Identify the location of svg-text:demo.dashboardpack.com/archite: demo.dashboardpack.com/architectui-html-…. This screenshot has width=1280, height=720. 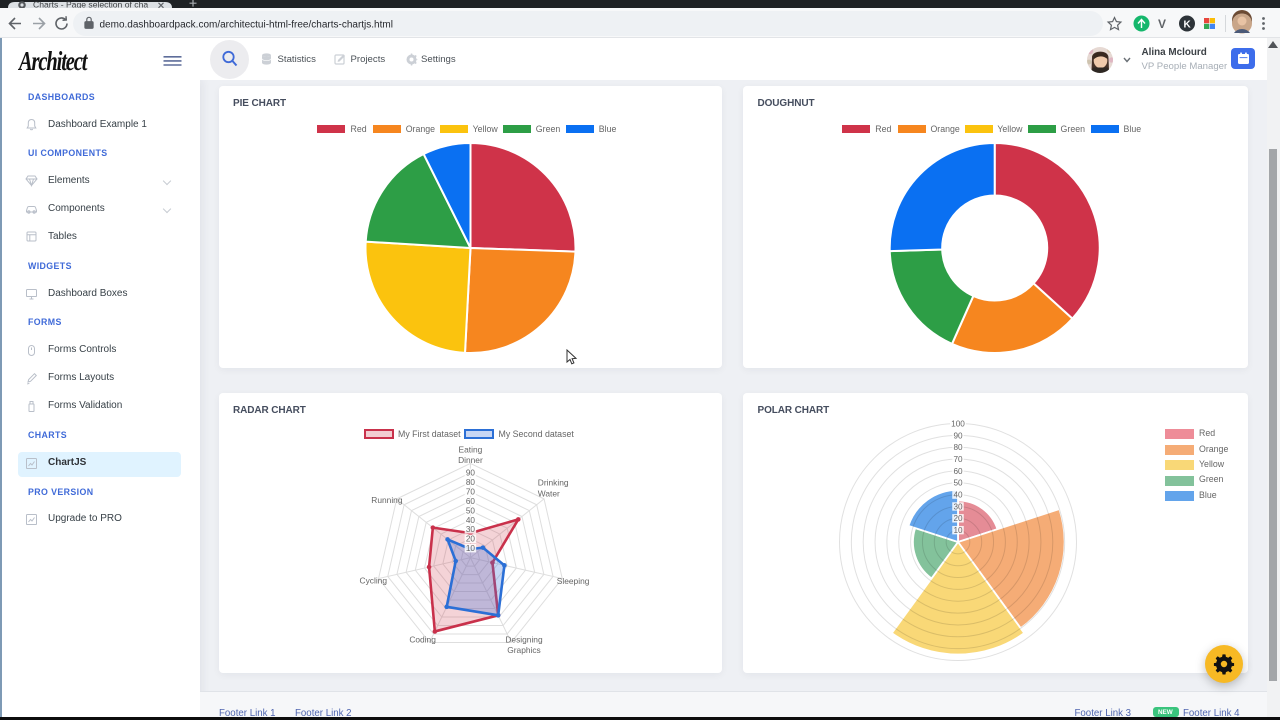
(246, 24).